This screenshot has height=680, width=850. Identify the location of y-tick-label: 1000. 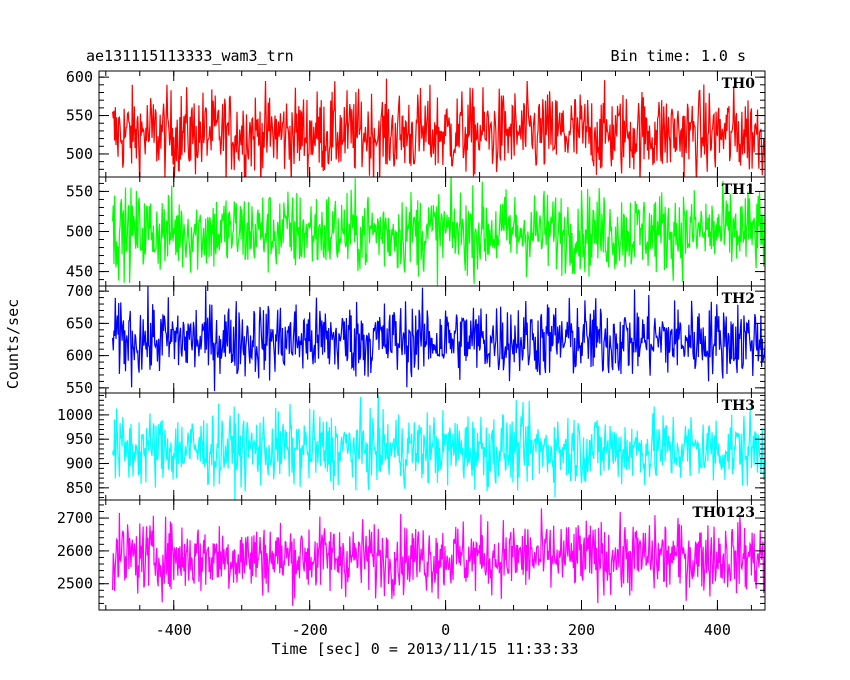
(75, 415).